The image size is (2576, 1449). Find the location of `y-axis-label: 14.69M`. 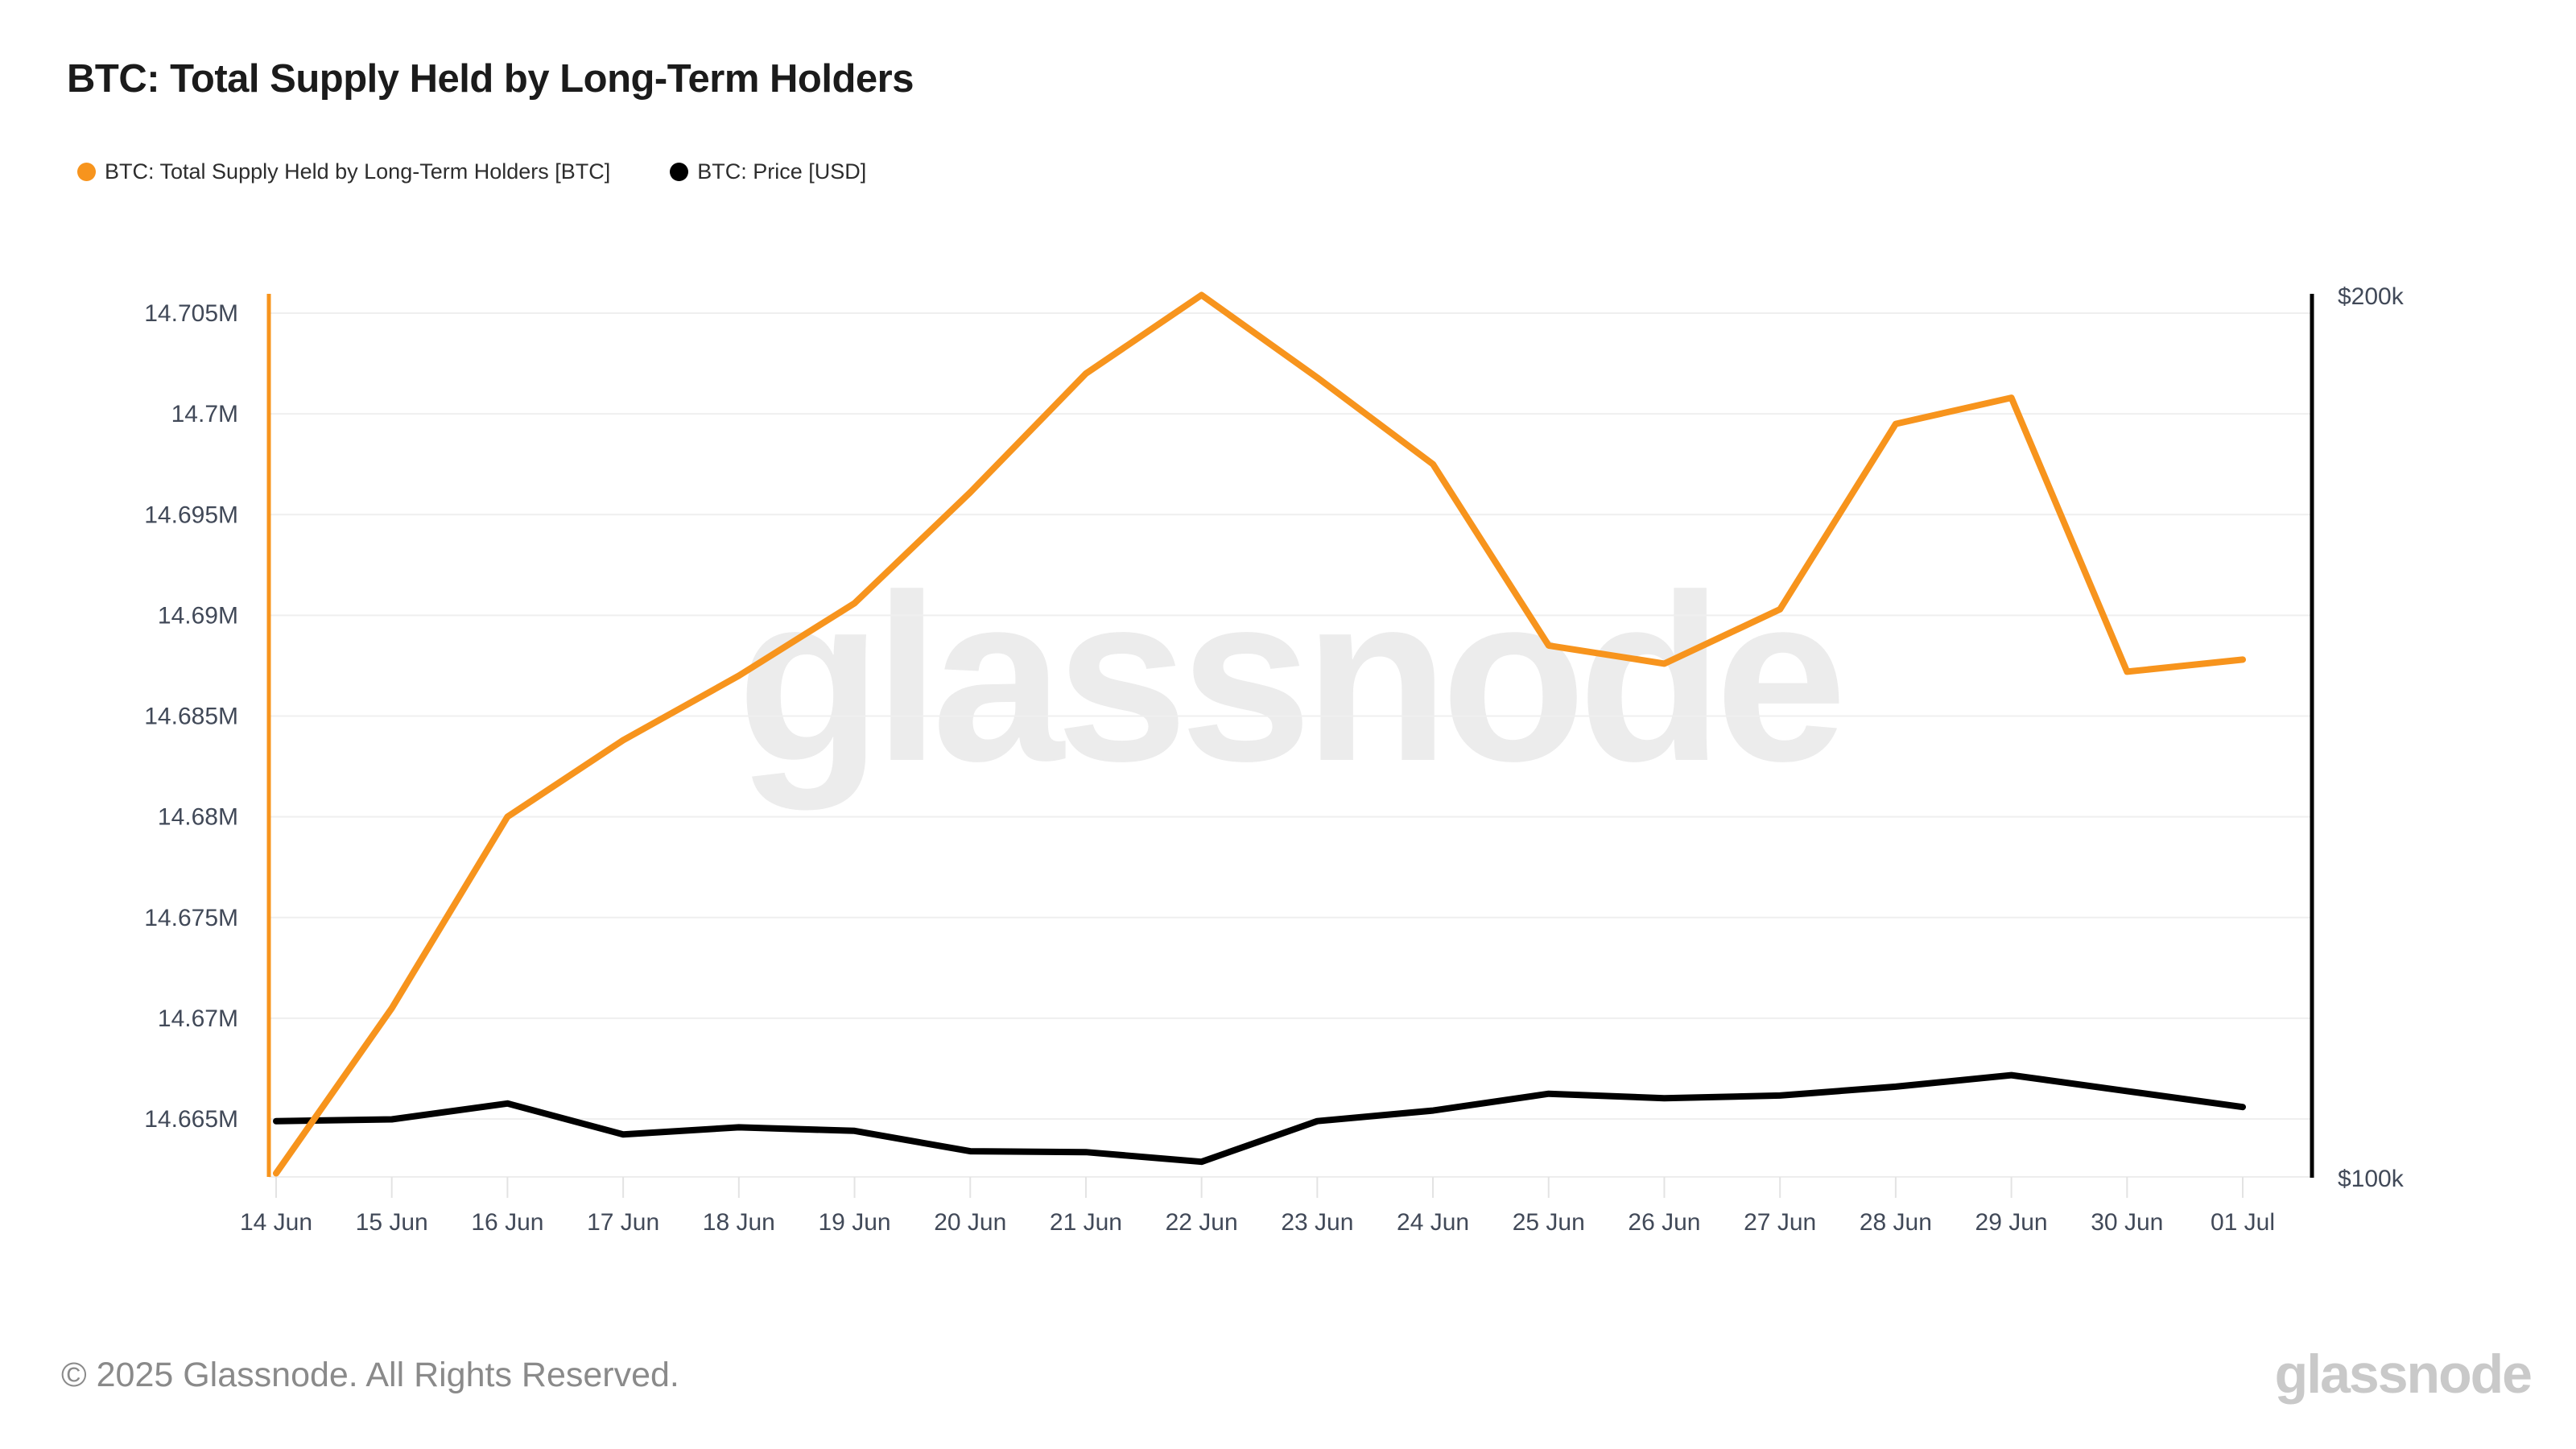

y-axis-label: 14.69M is located at coordinates (198, 615).